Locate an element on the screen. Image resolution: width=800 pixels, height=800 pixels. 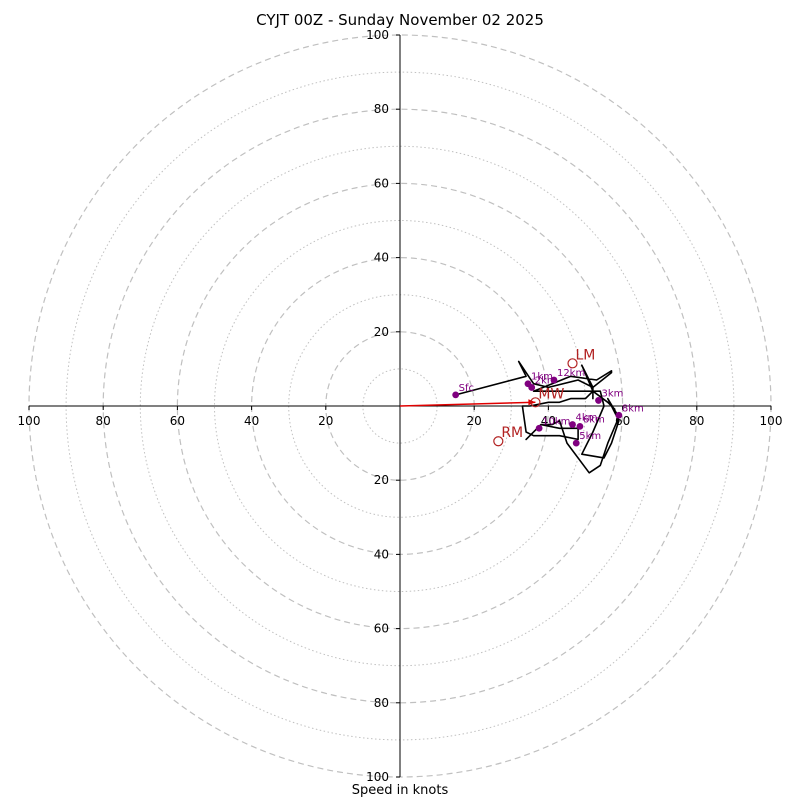
height-point-Sfc is located at coordinates (456, 395).